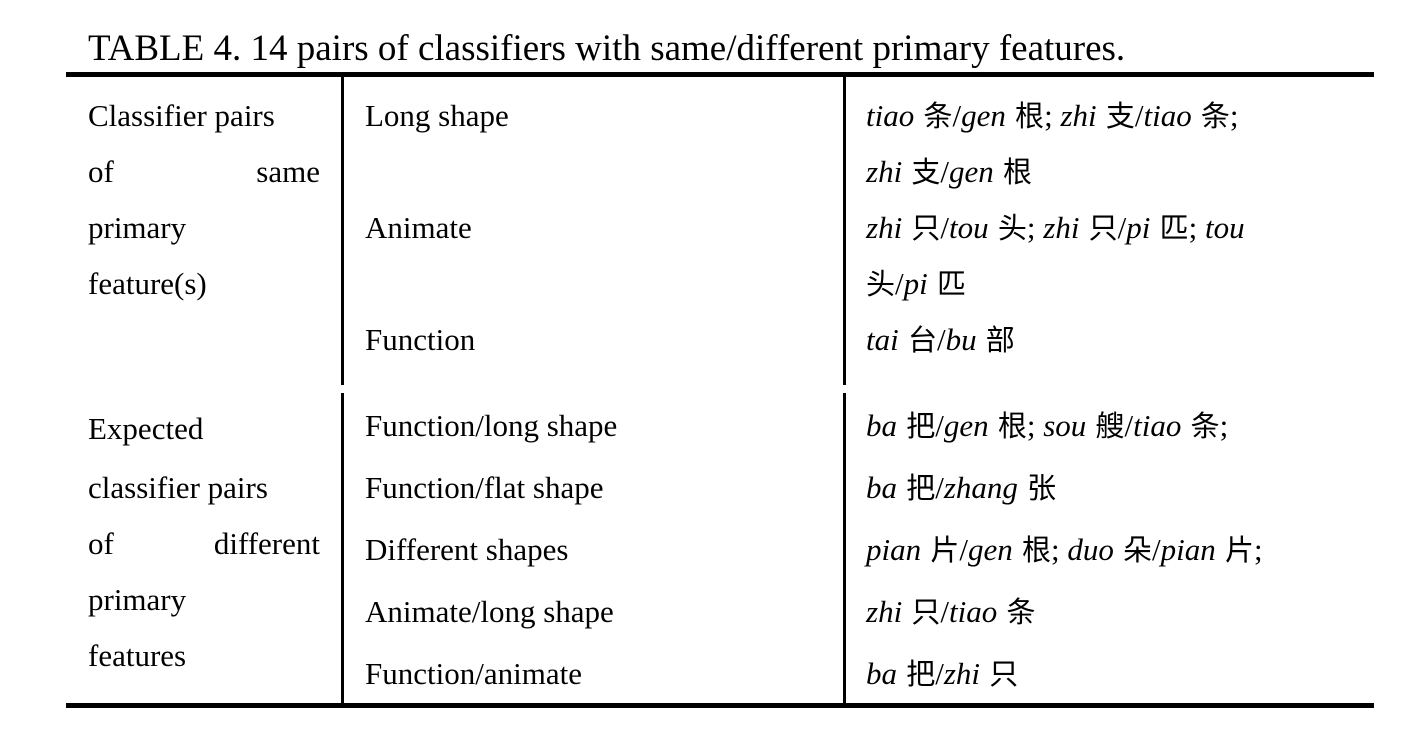  I want to click on feature-cell: Different shapes, so click(467, 549).